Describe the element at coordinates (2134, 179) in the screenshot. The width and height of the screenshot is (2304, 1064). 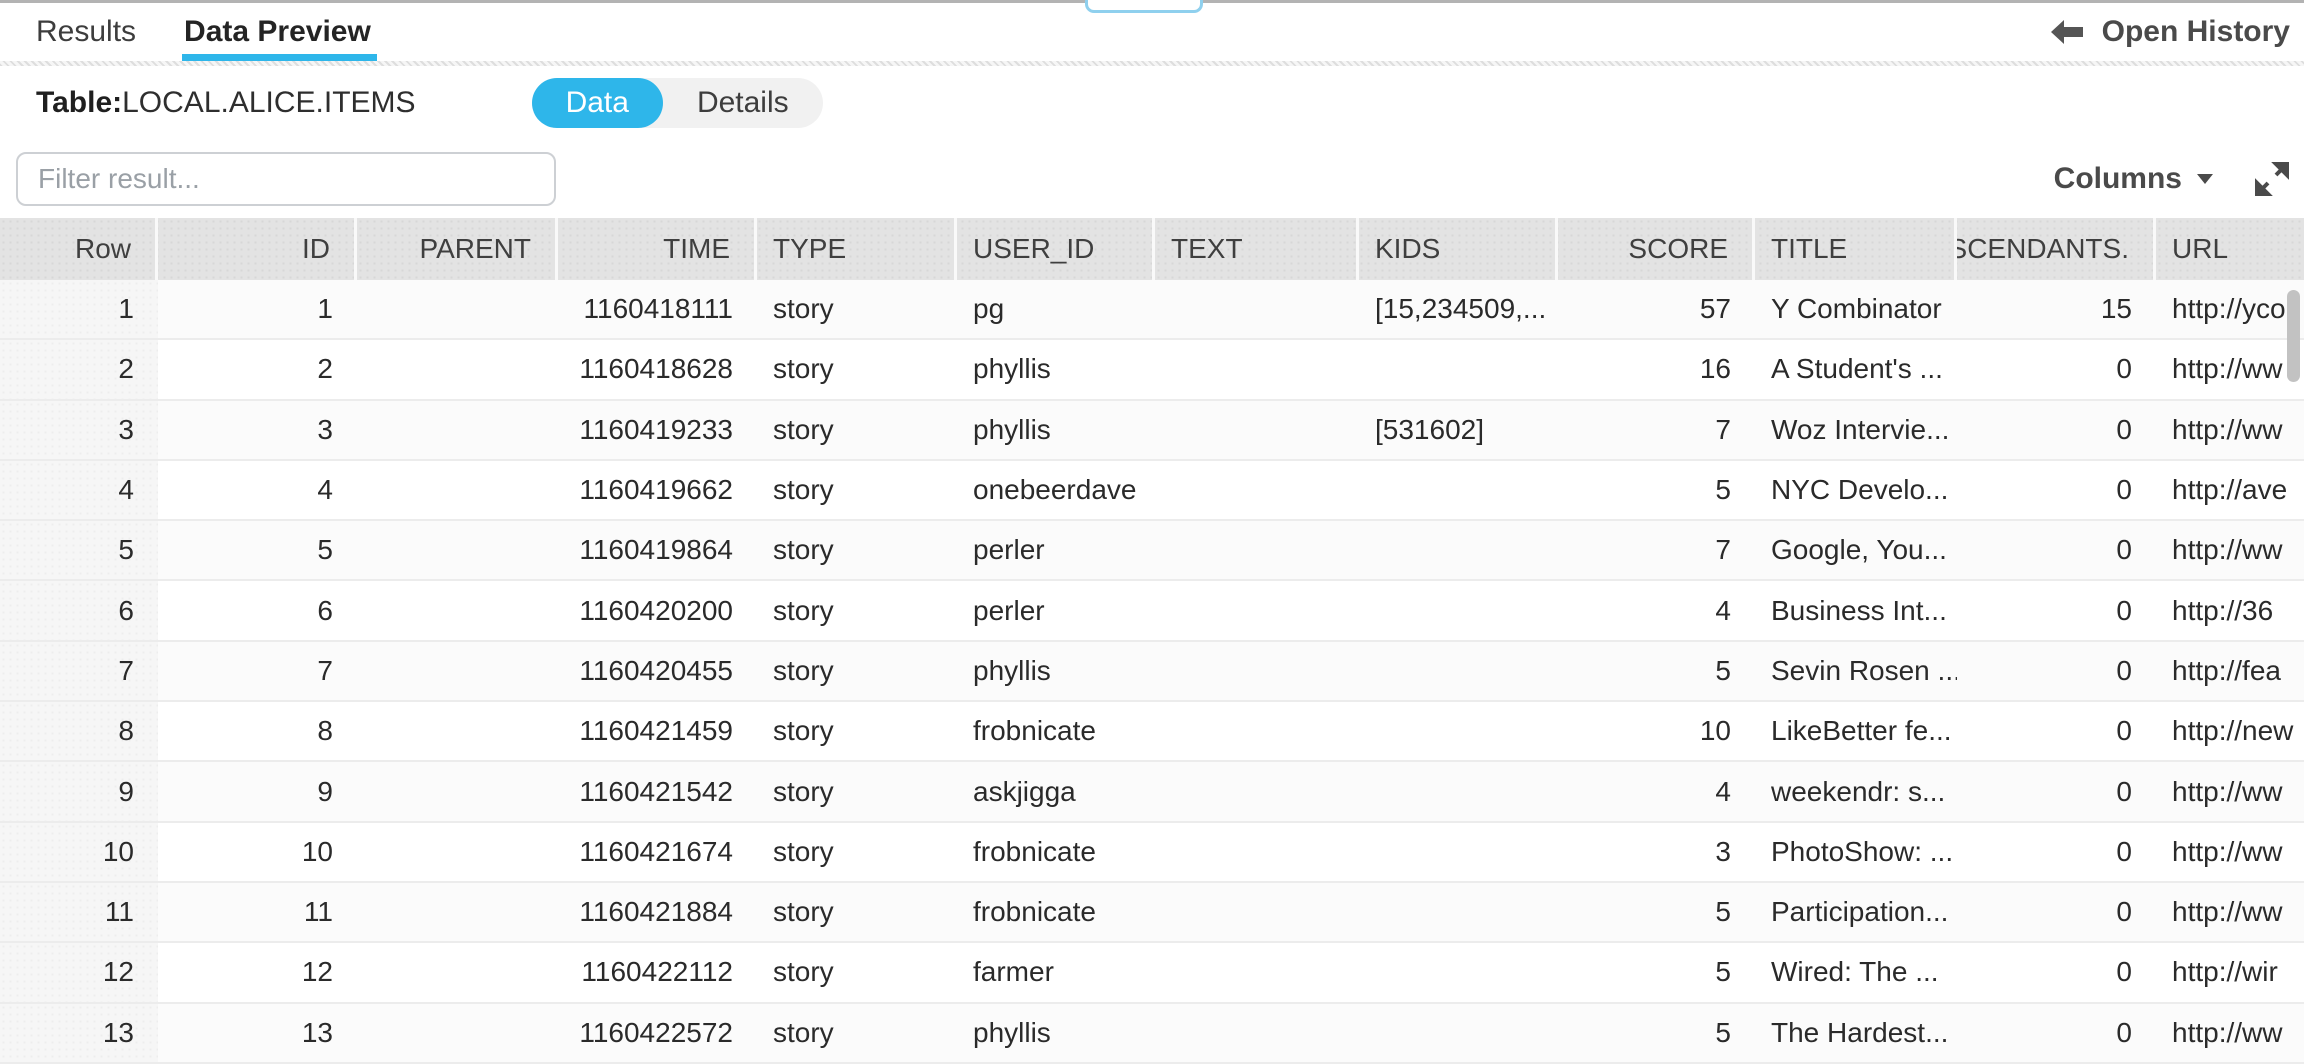
I see `columns-button: Columns` at that location.